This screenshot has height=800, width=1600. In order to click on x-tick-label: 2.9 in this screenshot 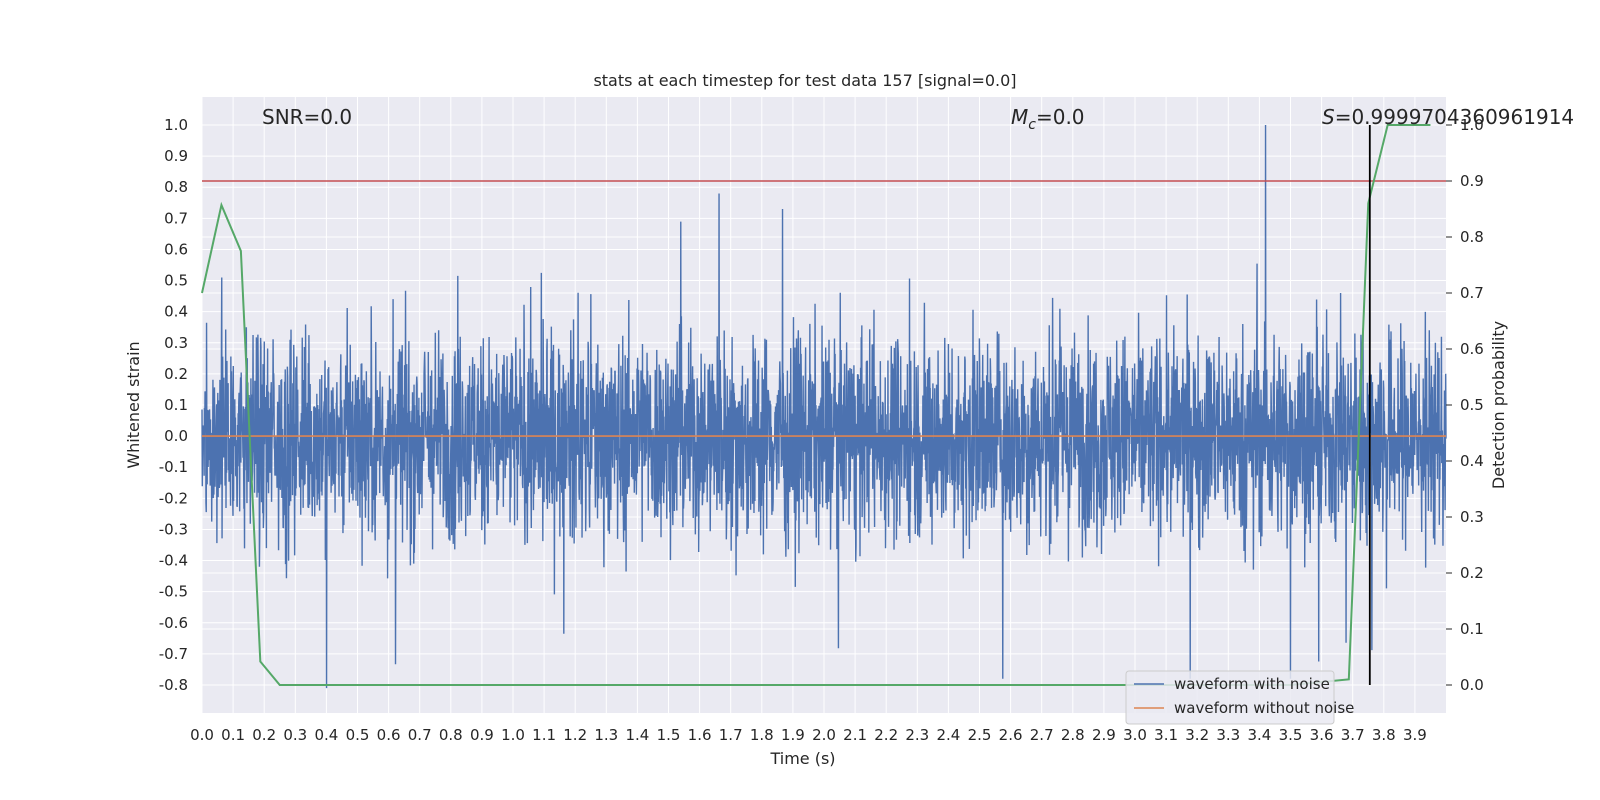, I will do `click(1104, 735)`.